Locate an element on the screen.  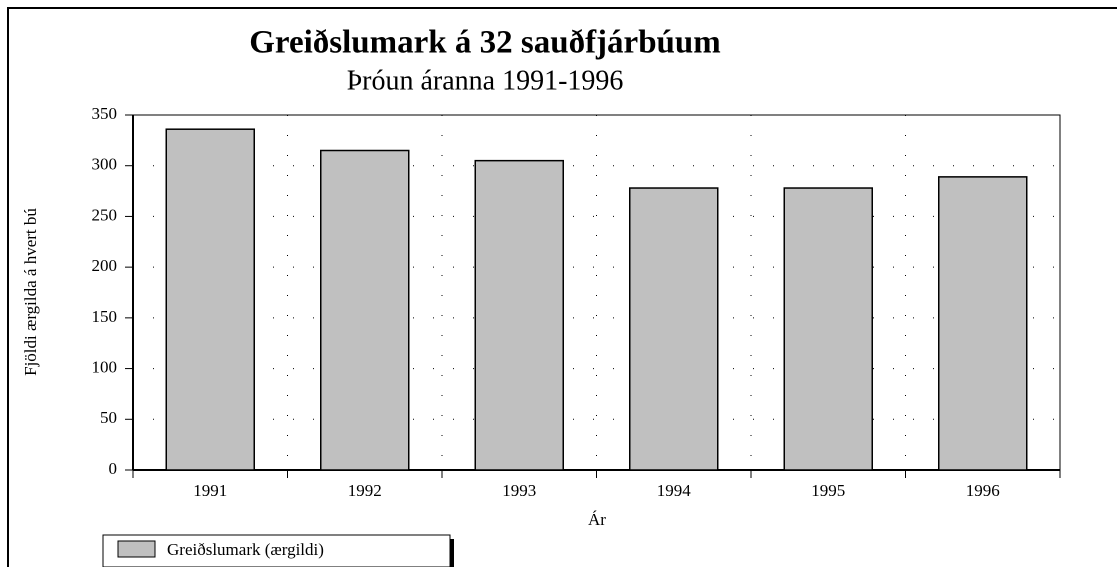
legend-swatch is located at coordinates (136, 549).